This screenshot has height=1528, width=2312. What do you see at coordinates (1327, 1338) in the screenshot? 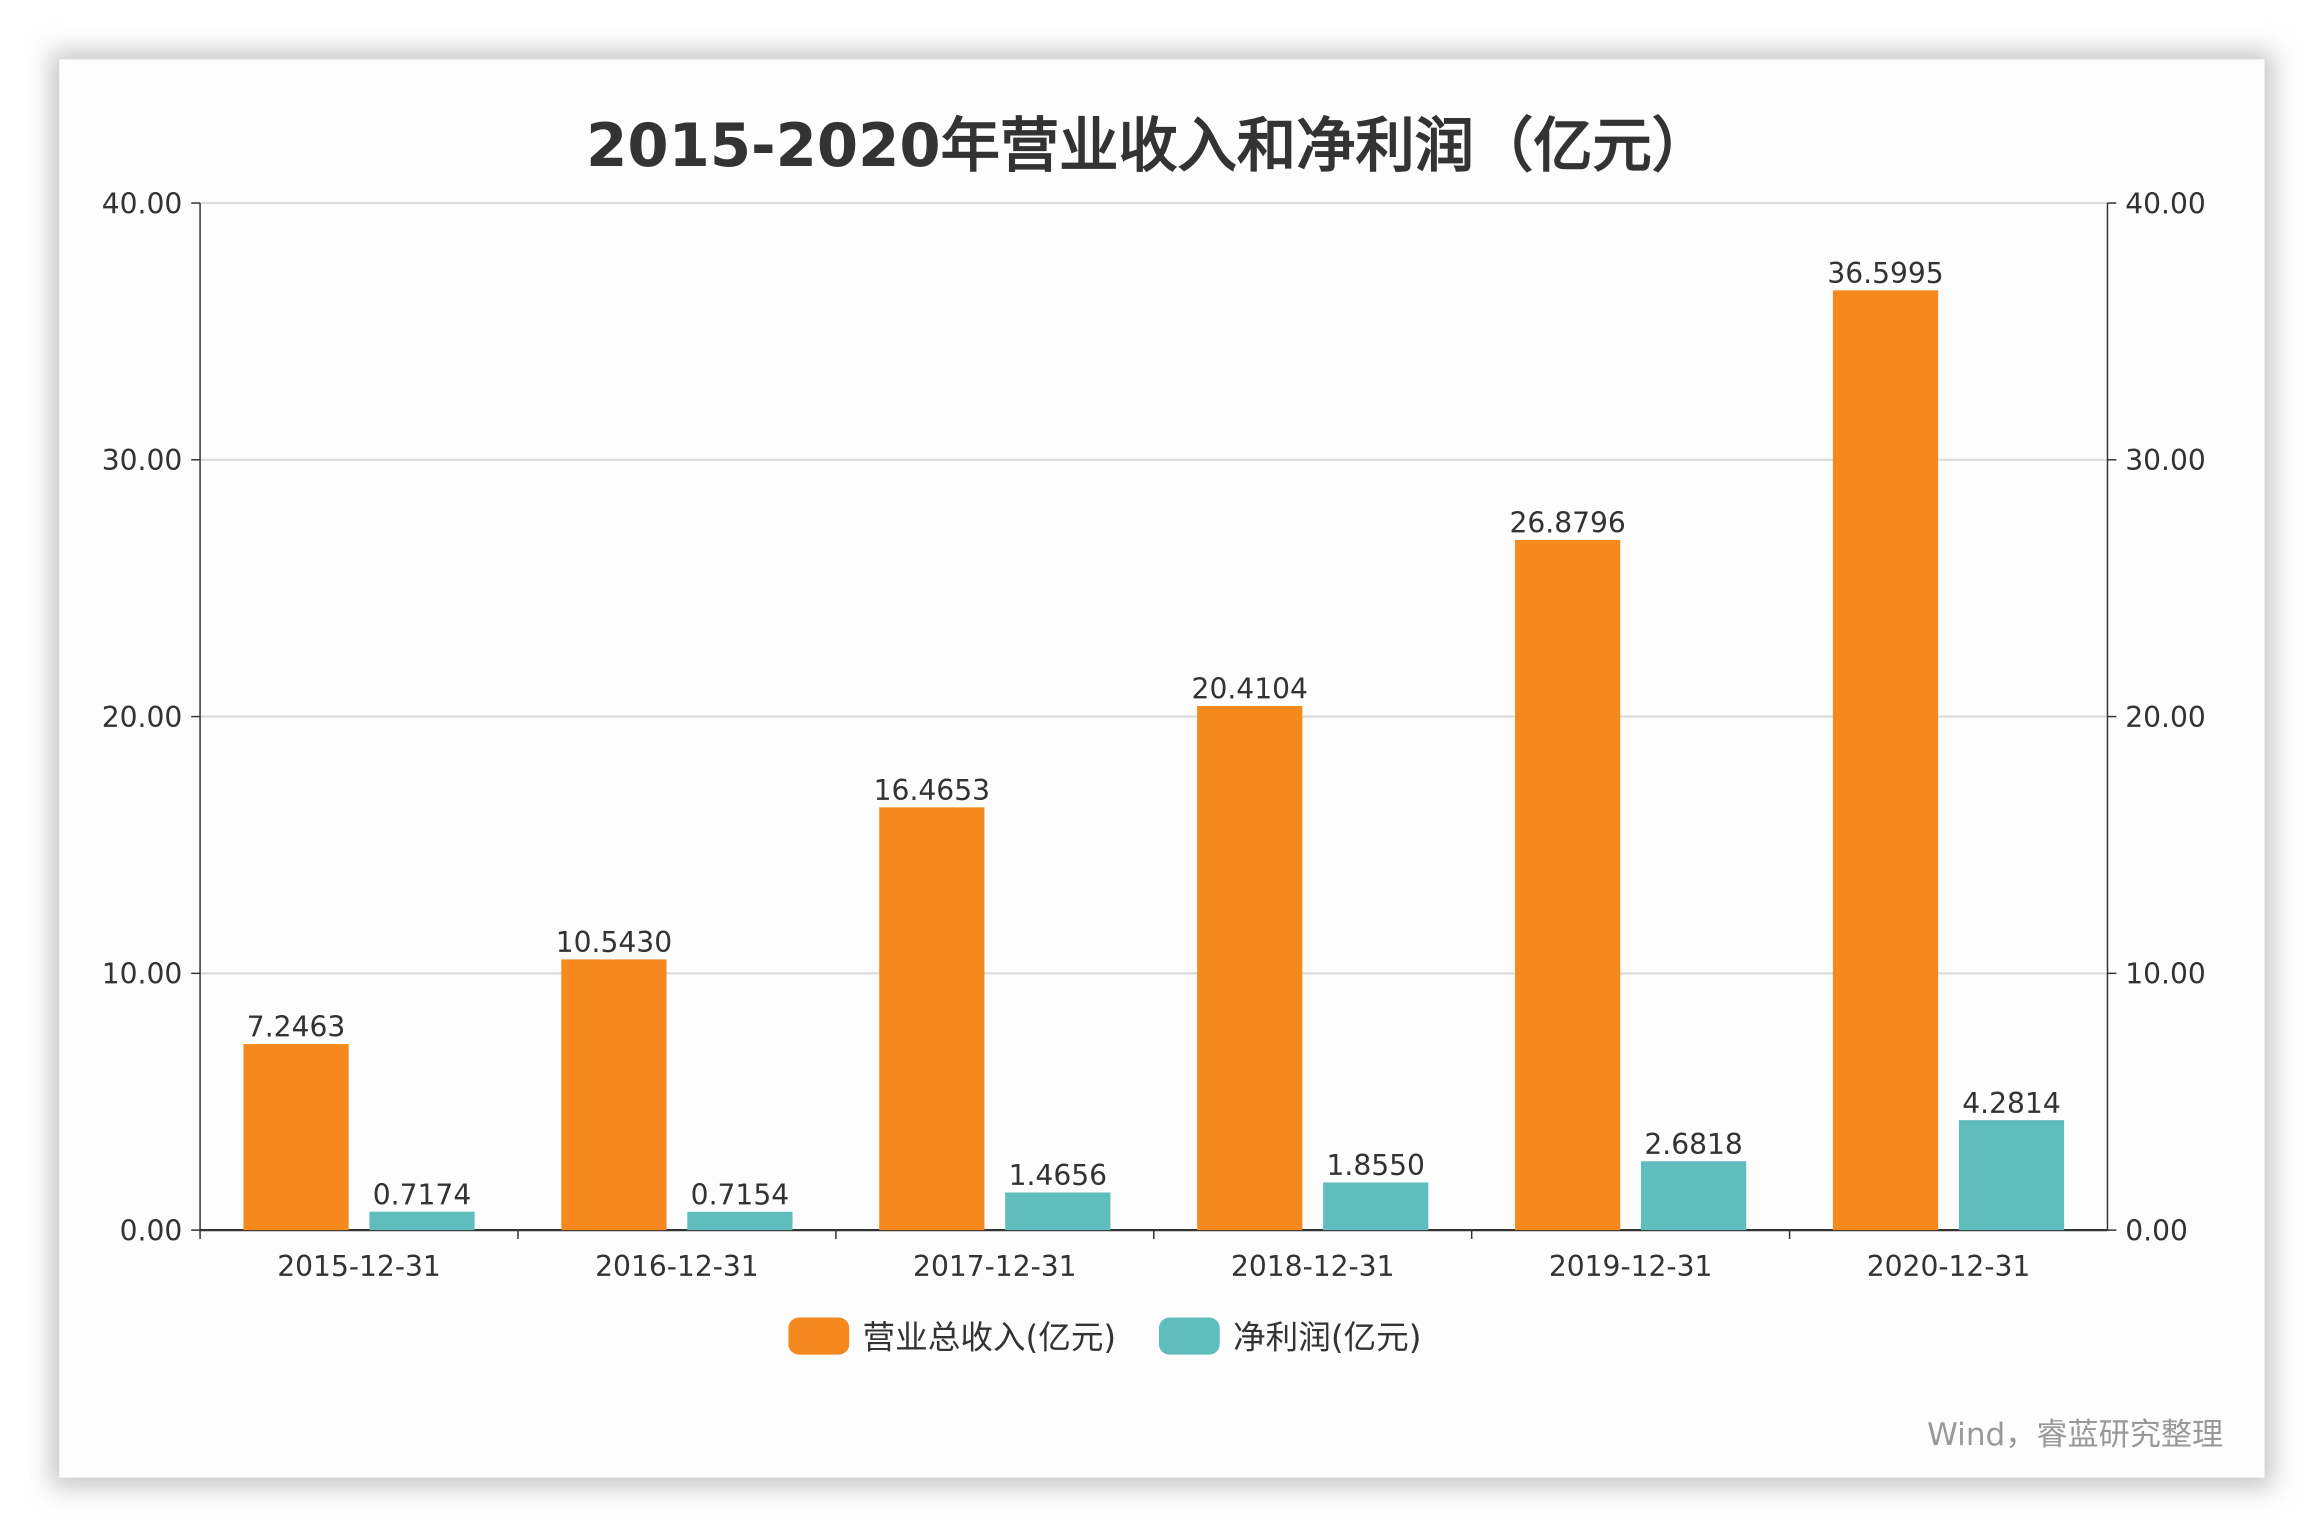
I see `legend-label-profit: 净利润(亿元)` at bounding box center [1327, 1338].